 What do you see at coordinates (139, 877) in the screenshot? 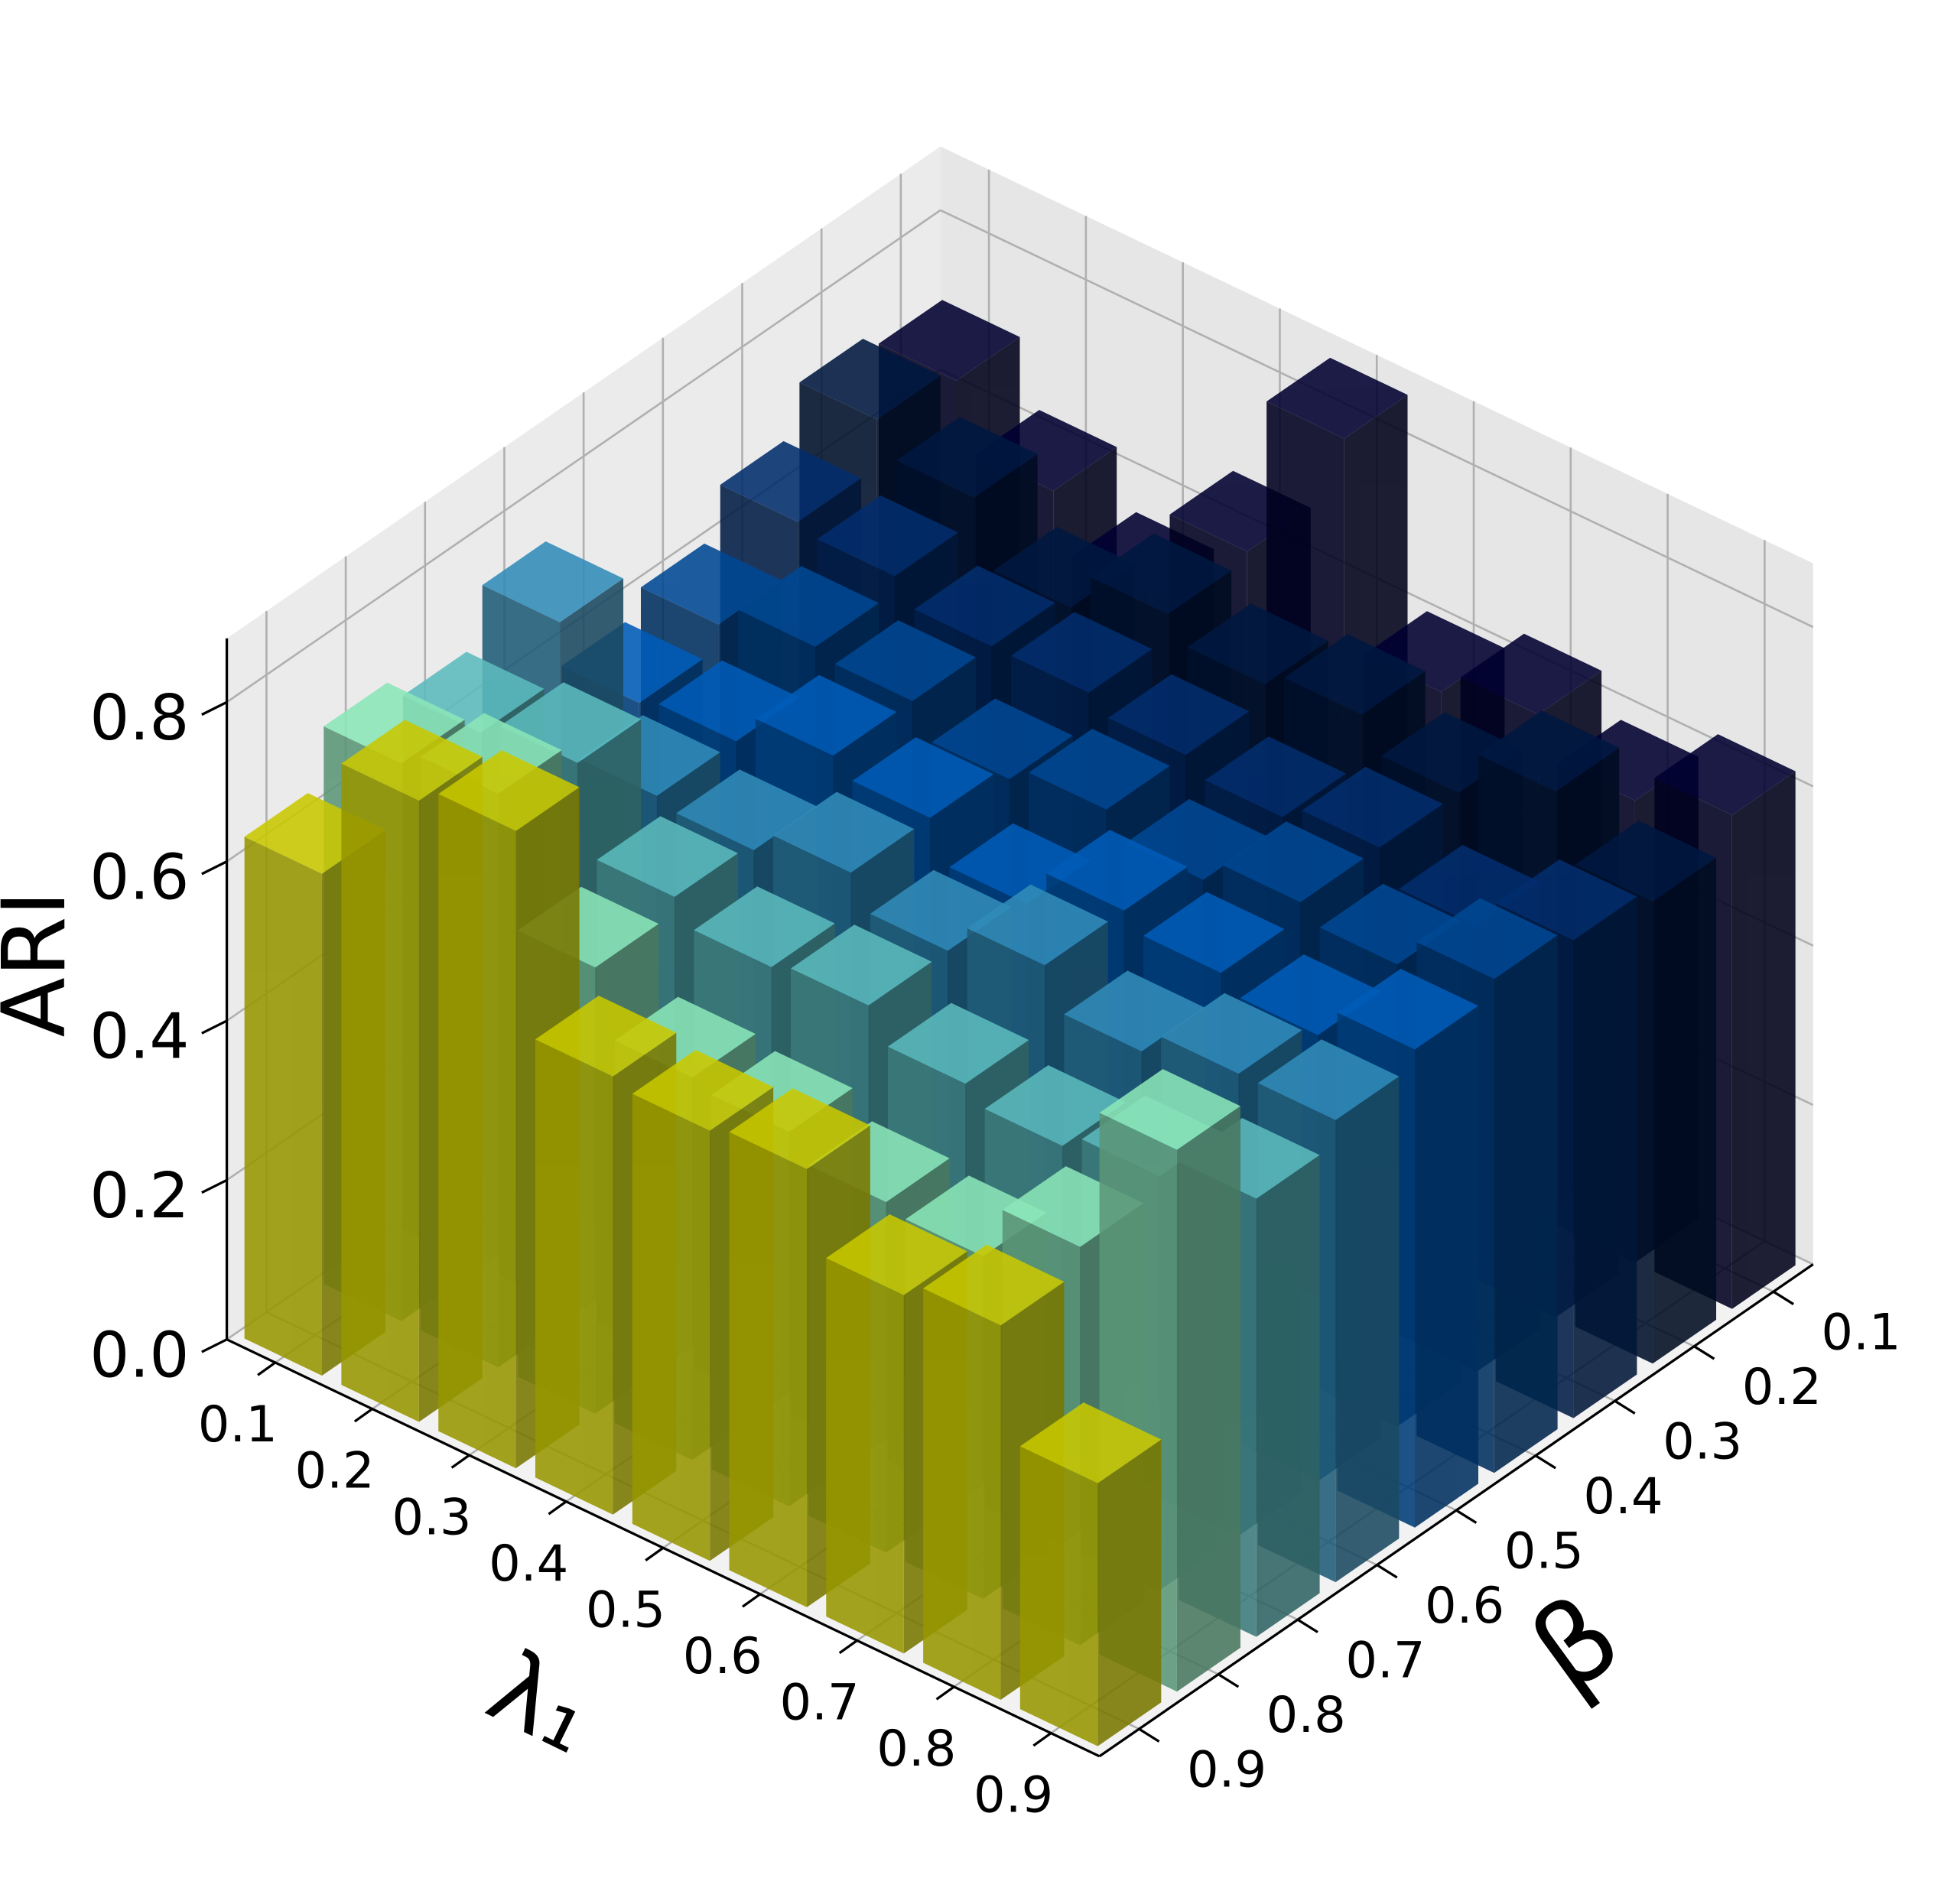
I see `z-tick-label: 0.6` at bounding box center [139, 877].